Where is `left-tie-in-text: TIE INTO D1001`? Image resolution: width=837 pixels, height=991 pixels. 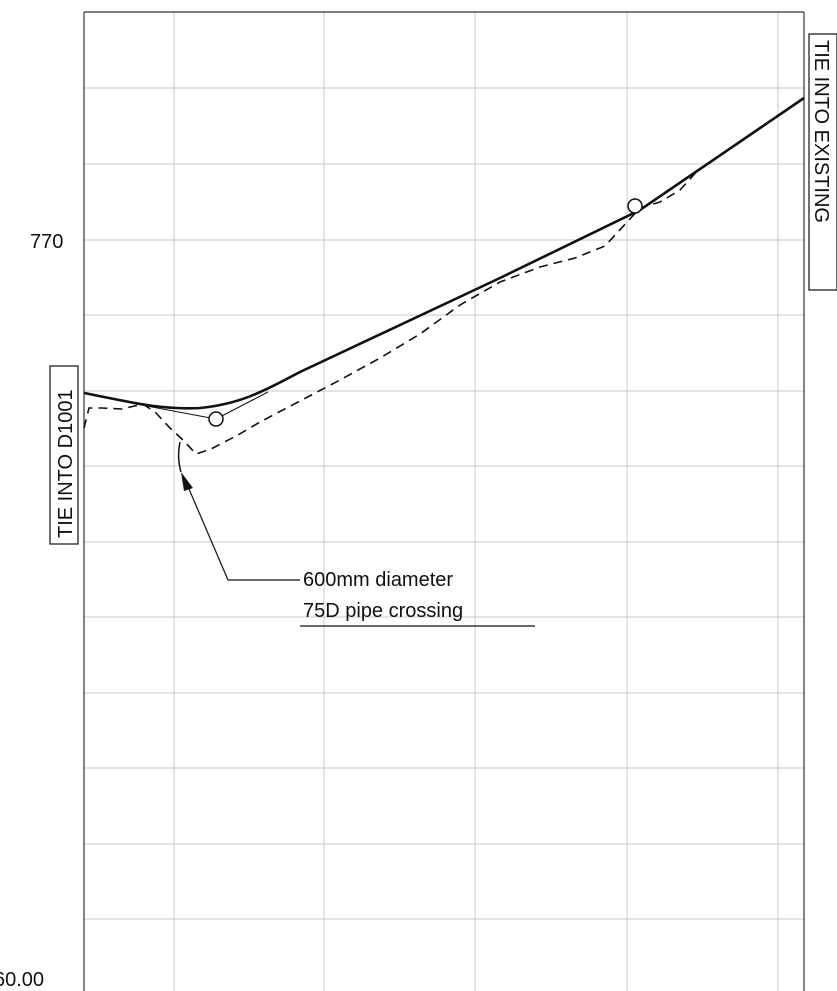
left-tie-in-text: TIE INTO D1001 is located at coordinates (66, 463).